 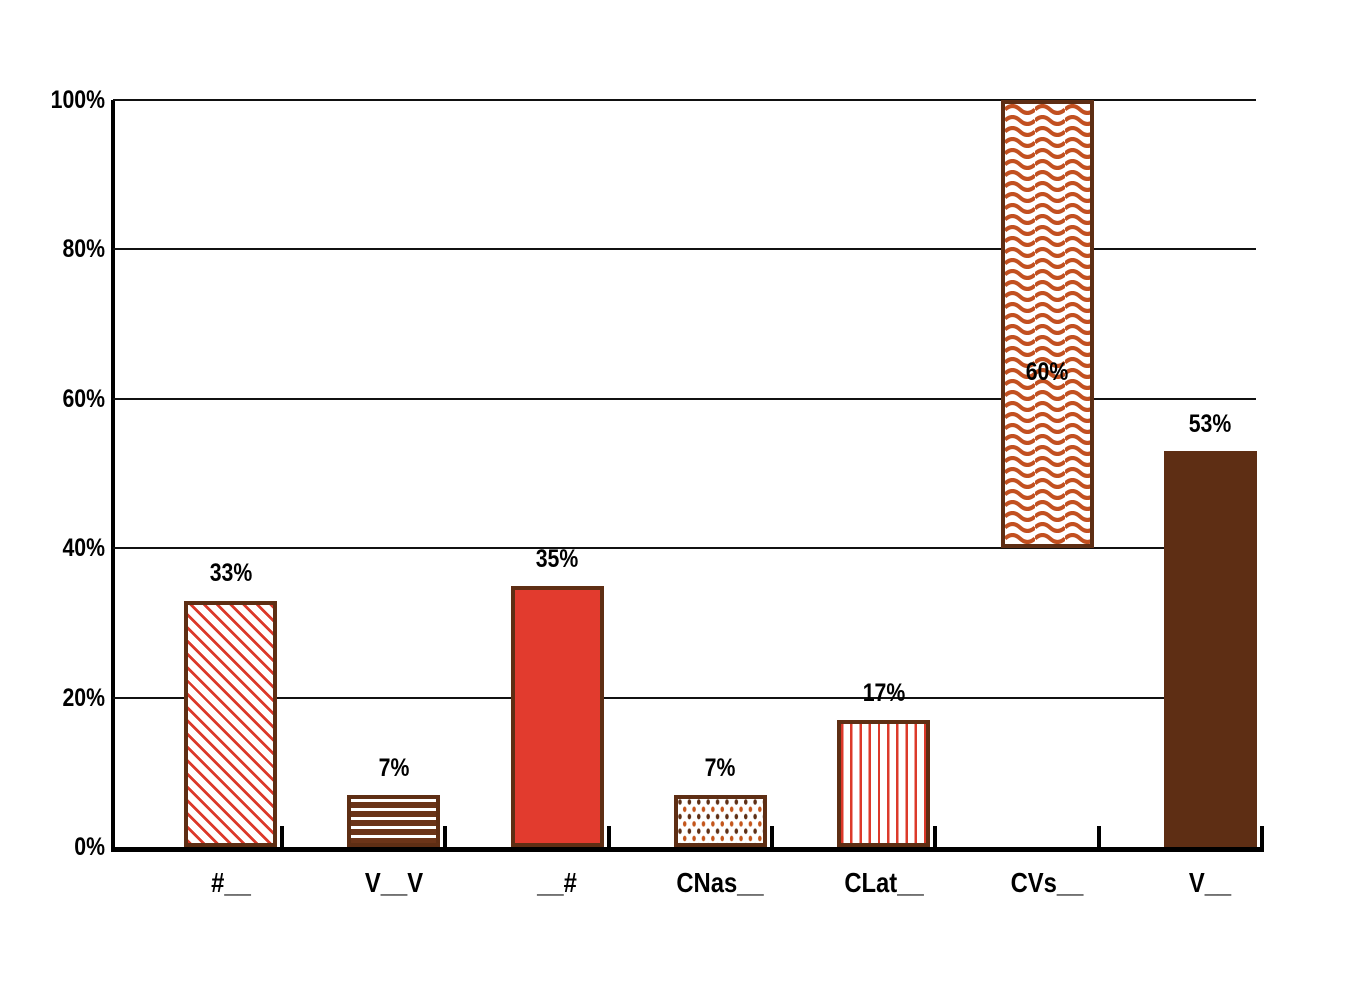 What do you see at coordinates (83, 249) in the screenshot?
I see `y-tick-label: 80%` at bounding box center [83, 249].